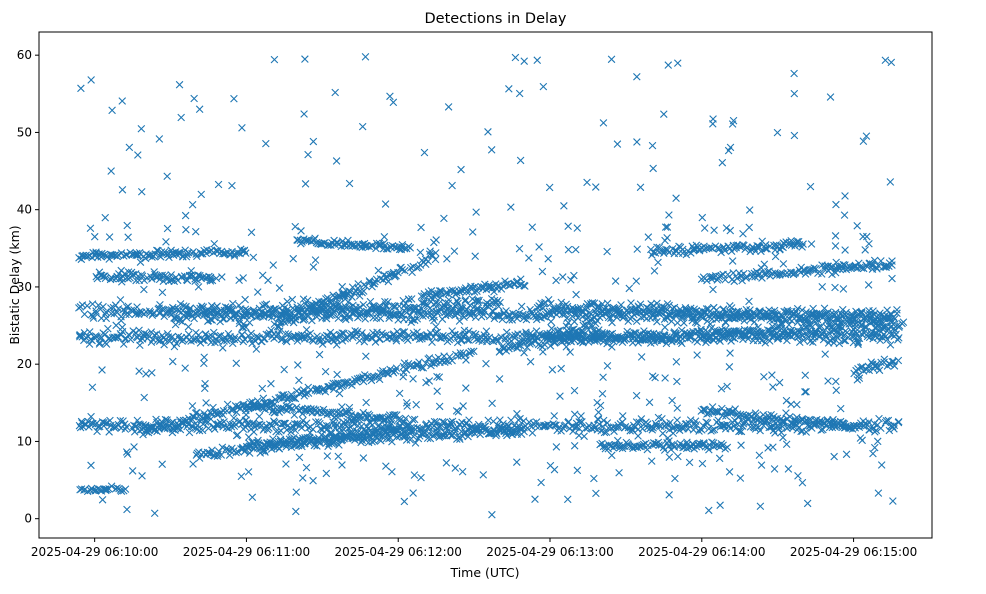  What do you see at coordinates (853, 552) in the screenshot?
I see `x-tick-label: 2025-04-29 06:15:00` at bounding box center [853, 552].